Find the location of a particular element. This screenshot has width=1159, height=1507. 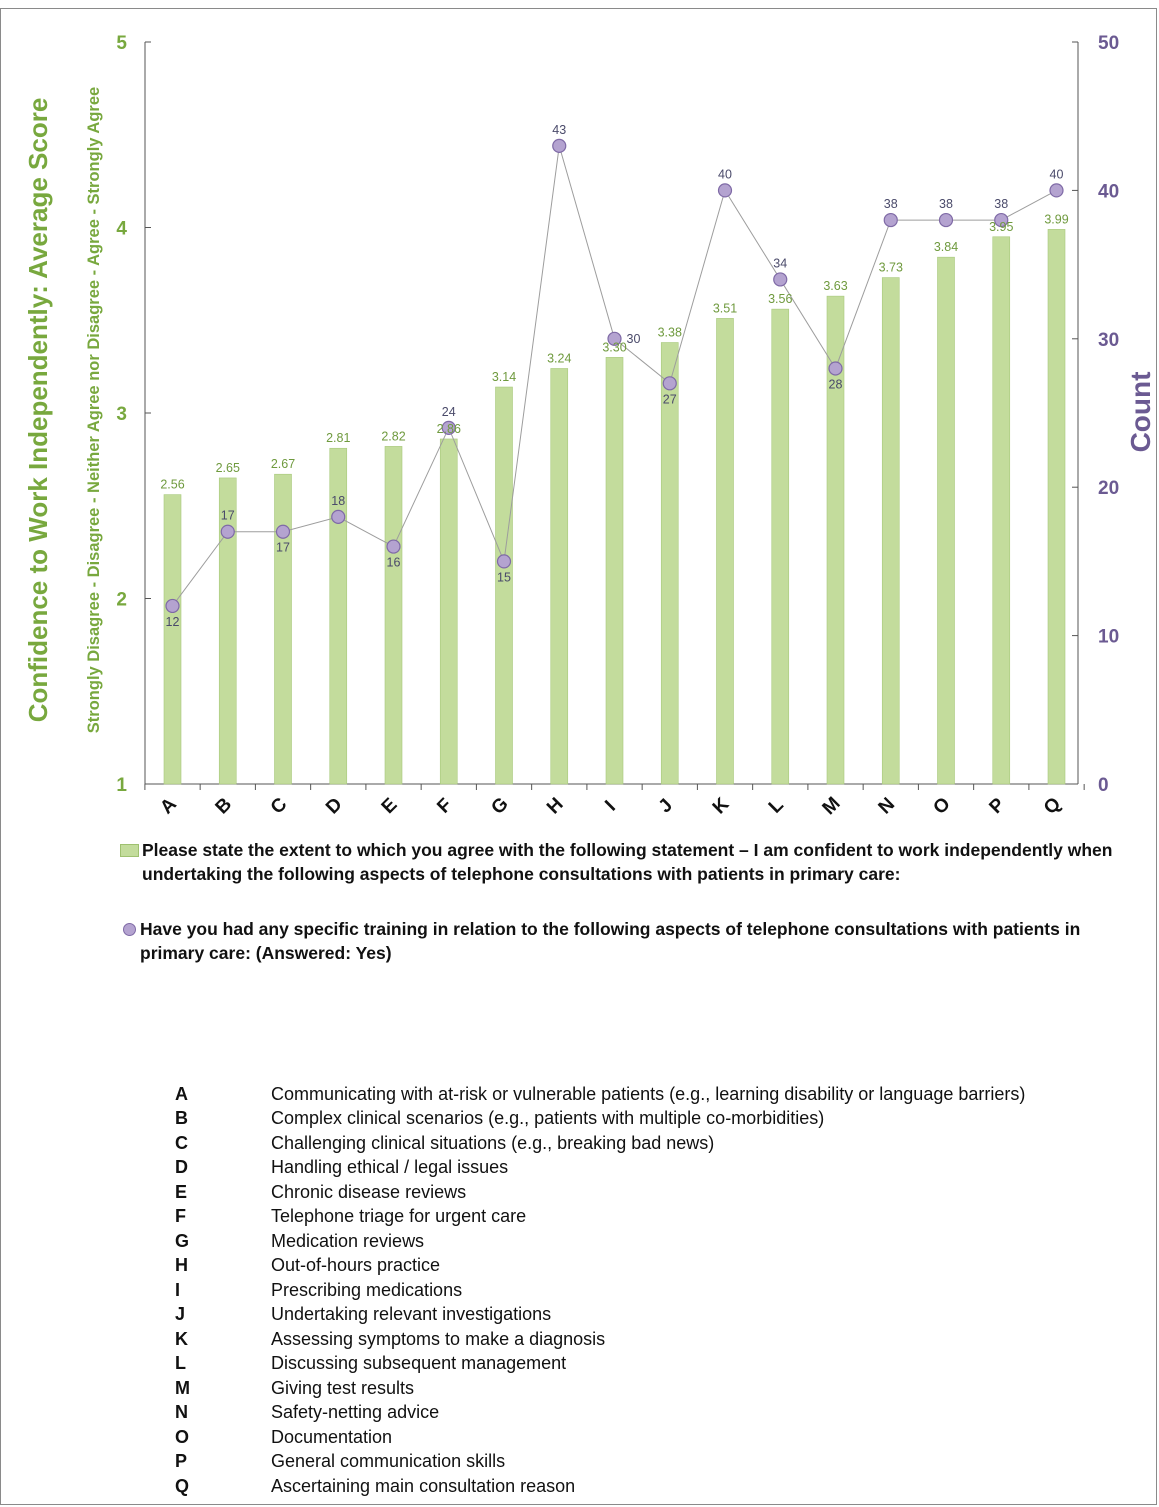

key-row: M Giving test results is located at coordinates (600, 1388).